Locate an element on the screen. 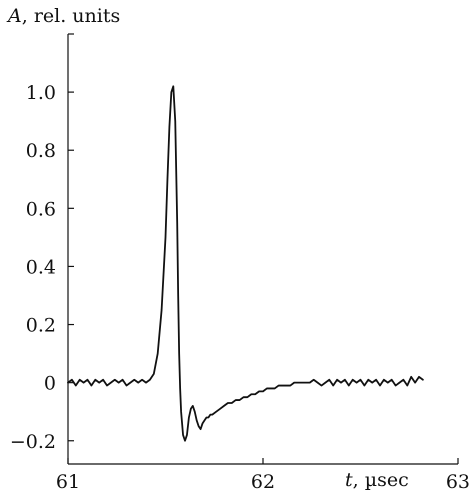  y-tick-label: 0.8 is located at coordinates (41, 151).